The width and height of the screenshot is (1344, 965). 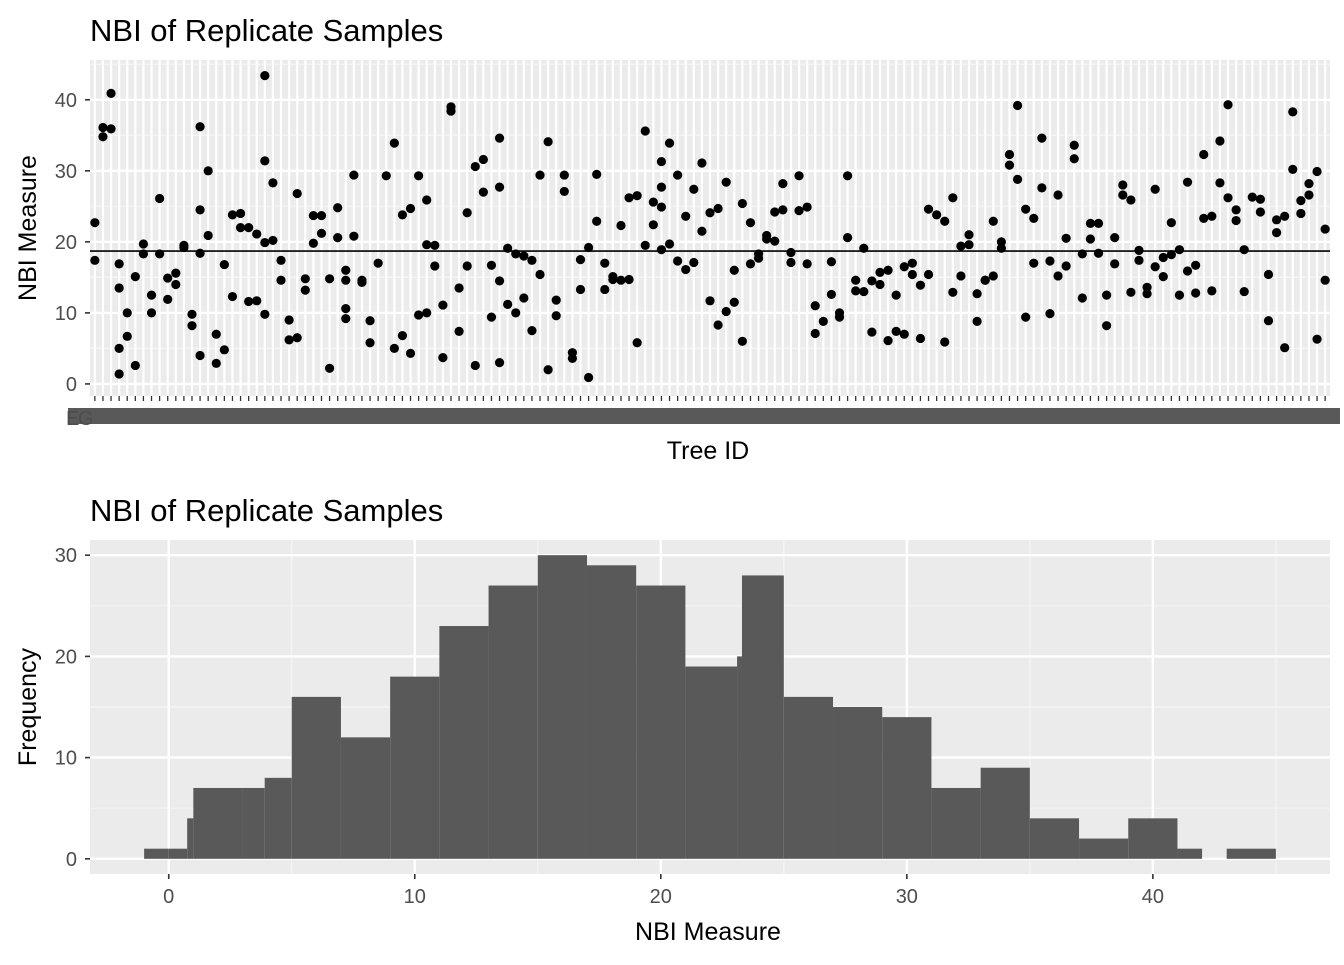 I want to click on scatter-y-axis-title: NBI Measure, so click(x=28, y=228).